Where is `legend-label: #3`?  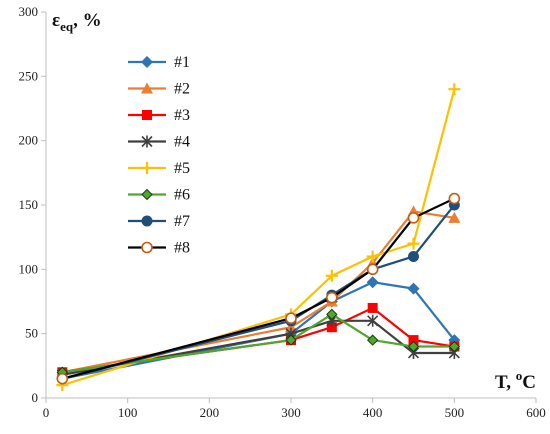
legend-label: #3 is located at coordinates (182, 115).